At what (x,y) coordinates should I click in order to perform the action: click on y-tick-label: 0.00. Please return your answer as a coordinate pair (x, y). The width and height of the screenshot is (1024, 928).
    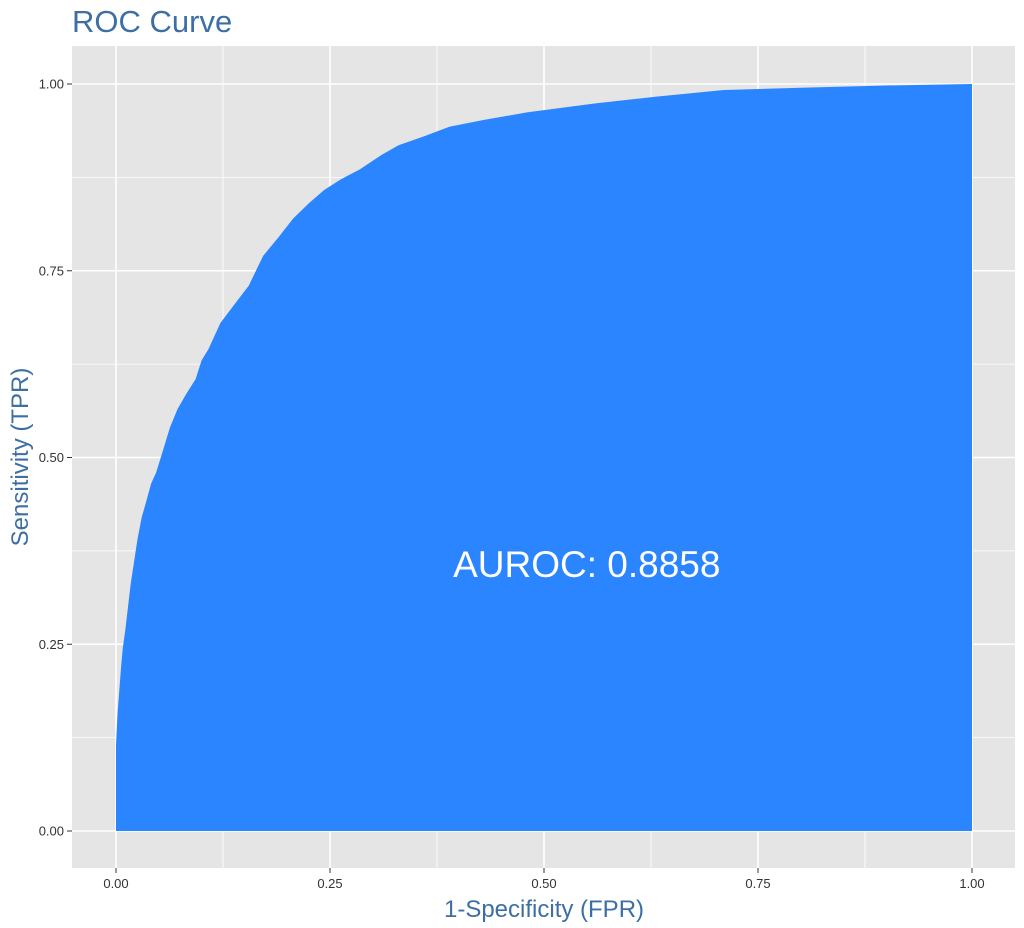
    Looking at the image, I should click on (51, 831).